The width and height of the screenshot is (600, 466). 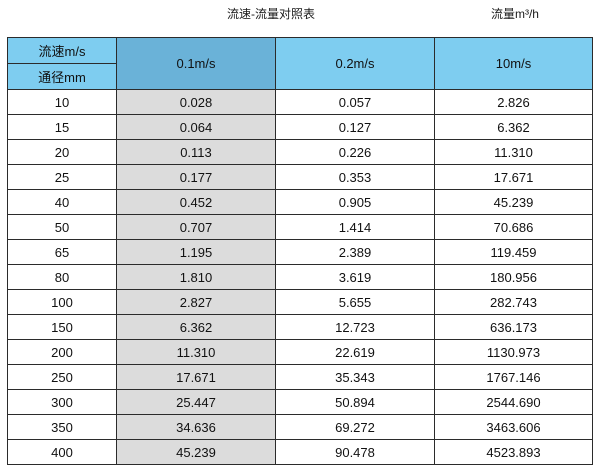 I want to click on cell-flow-value: 0.064, so click(x=196, y=127).